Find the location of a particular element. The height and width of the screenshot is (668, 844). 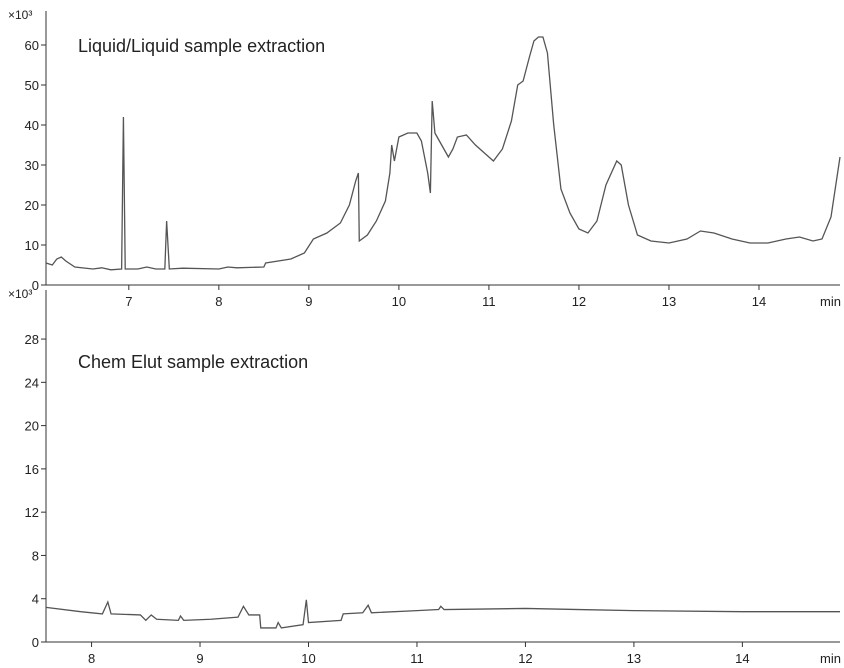

y-tick-label: 24 is located at coordinates (32, 382).